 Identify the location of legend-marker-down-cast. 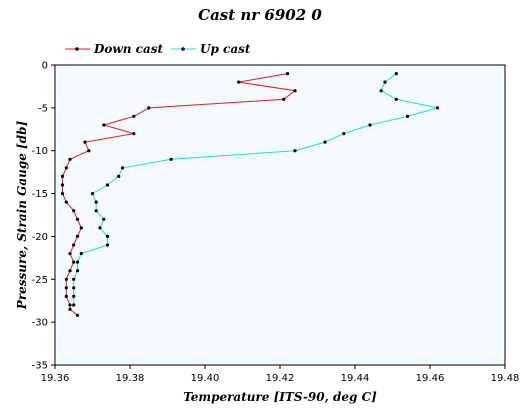
(77, 49).